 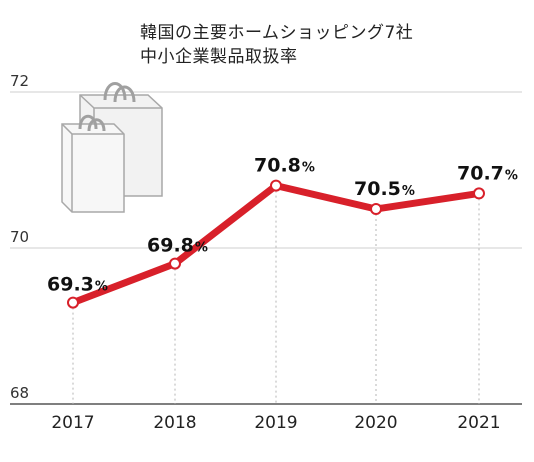 What do you see at coordinates (384, 189) in the screenshot?
I see `data-label-2020: 70.5%` at bounding box center [384, 189].